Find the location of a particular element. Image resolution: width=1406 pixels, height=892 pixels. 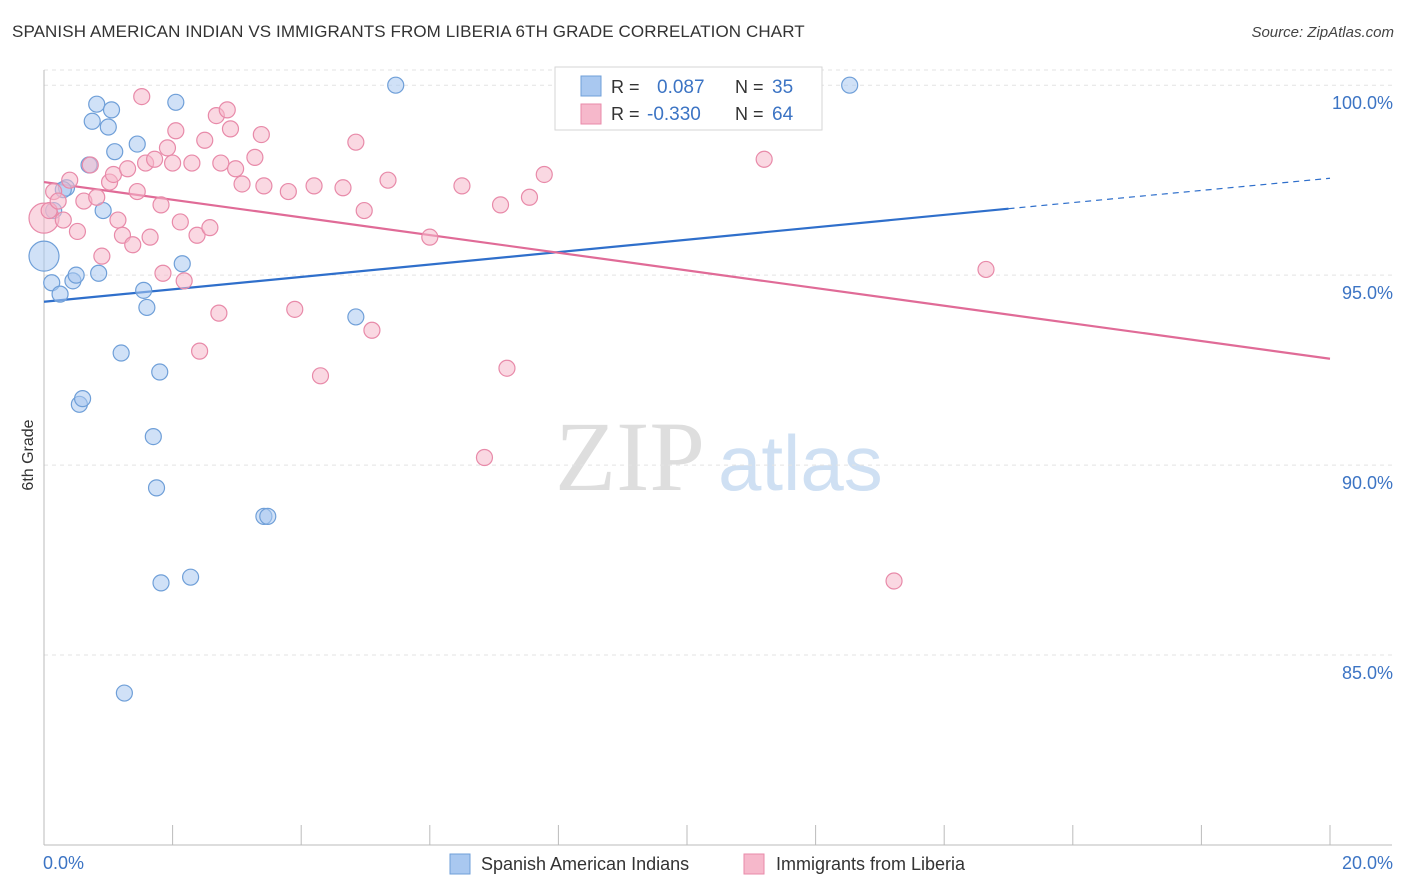

y-tick-label-85: 85.0% is located at coordinates (1367, 673).